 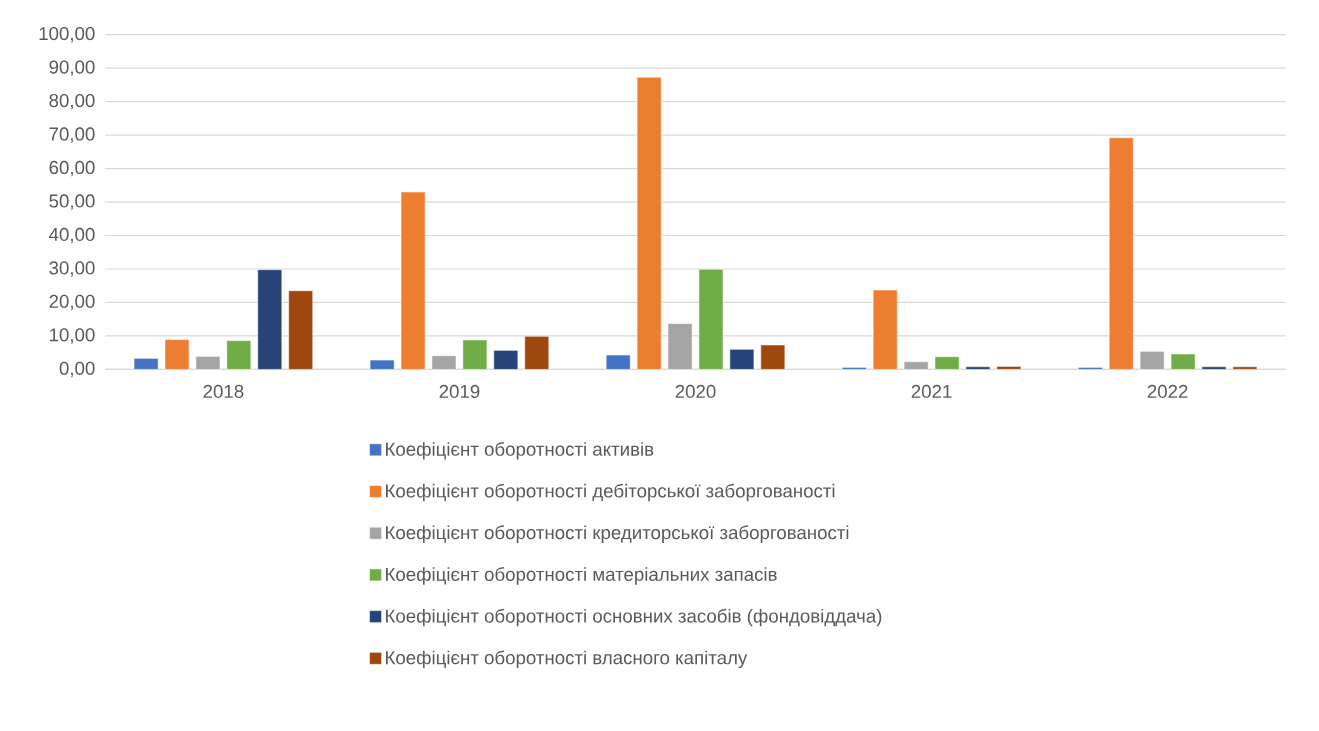 What do you see at coordinates (610, 492) in the screenshot?
I see `legend-label: Коефіцієнт оборотності дебіторської заборгованості` at bounding box center [610, 492].